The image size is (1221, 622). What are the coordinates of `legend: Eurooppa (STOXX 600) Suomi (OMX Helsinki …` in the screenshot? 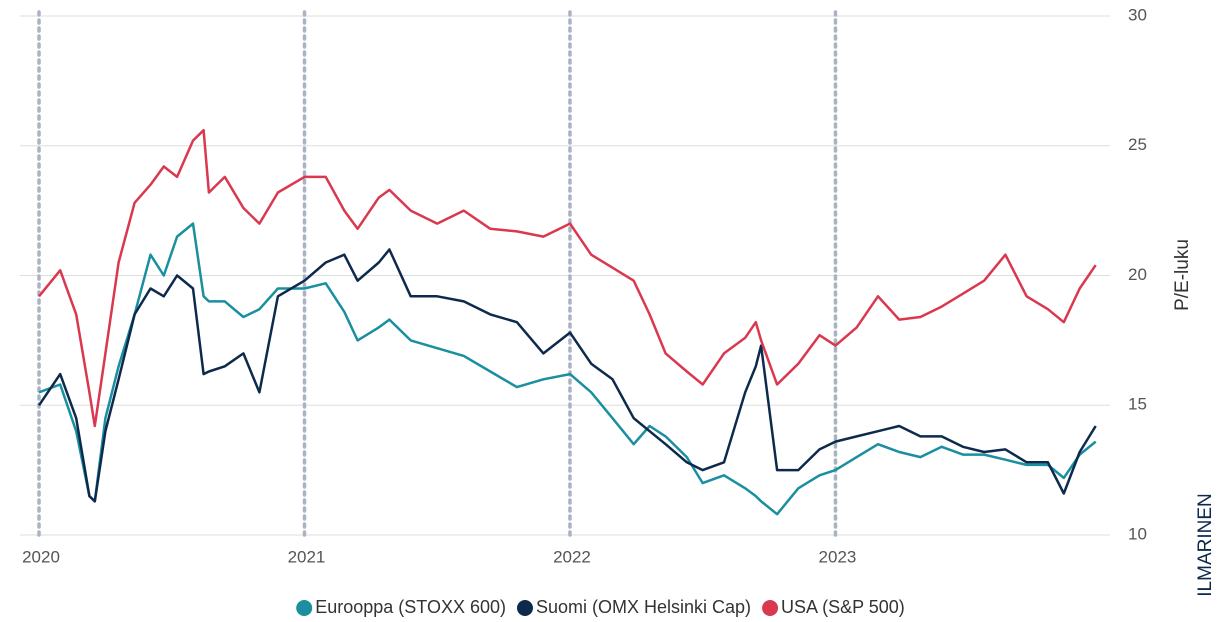 It's located at (600, 607).